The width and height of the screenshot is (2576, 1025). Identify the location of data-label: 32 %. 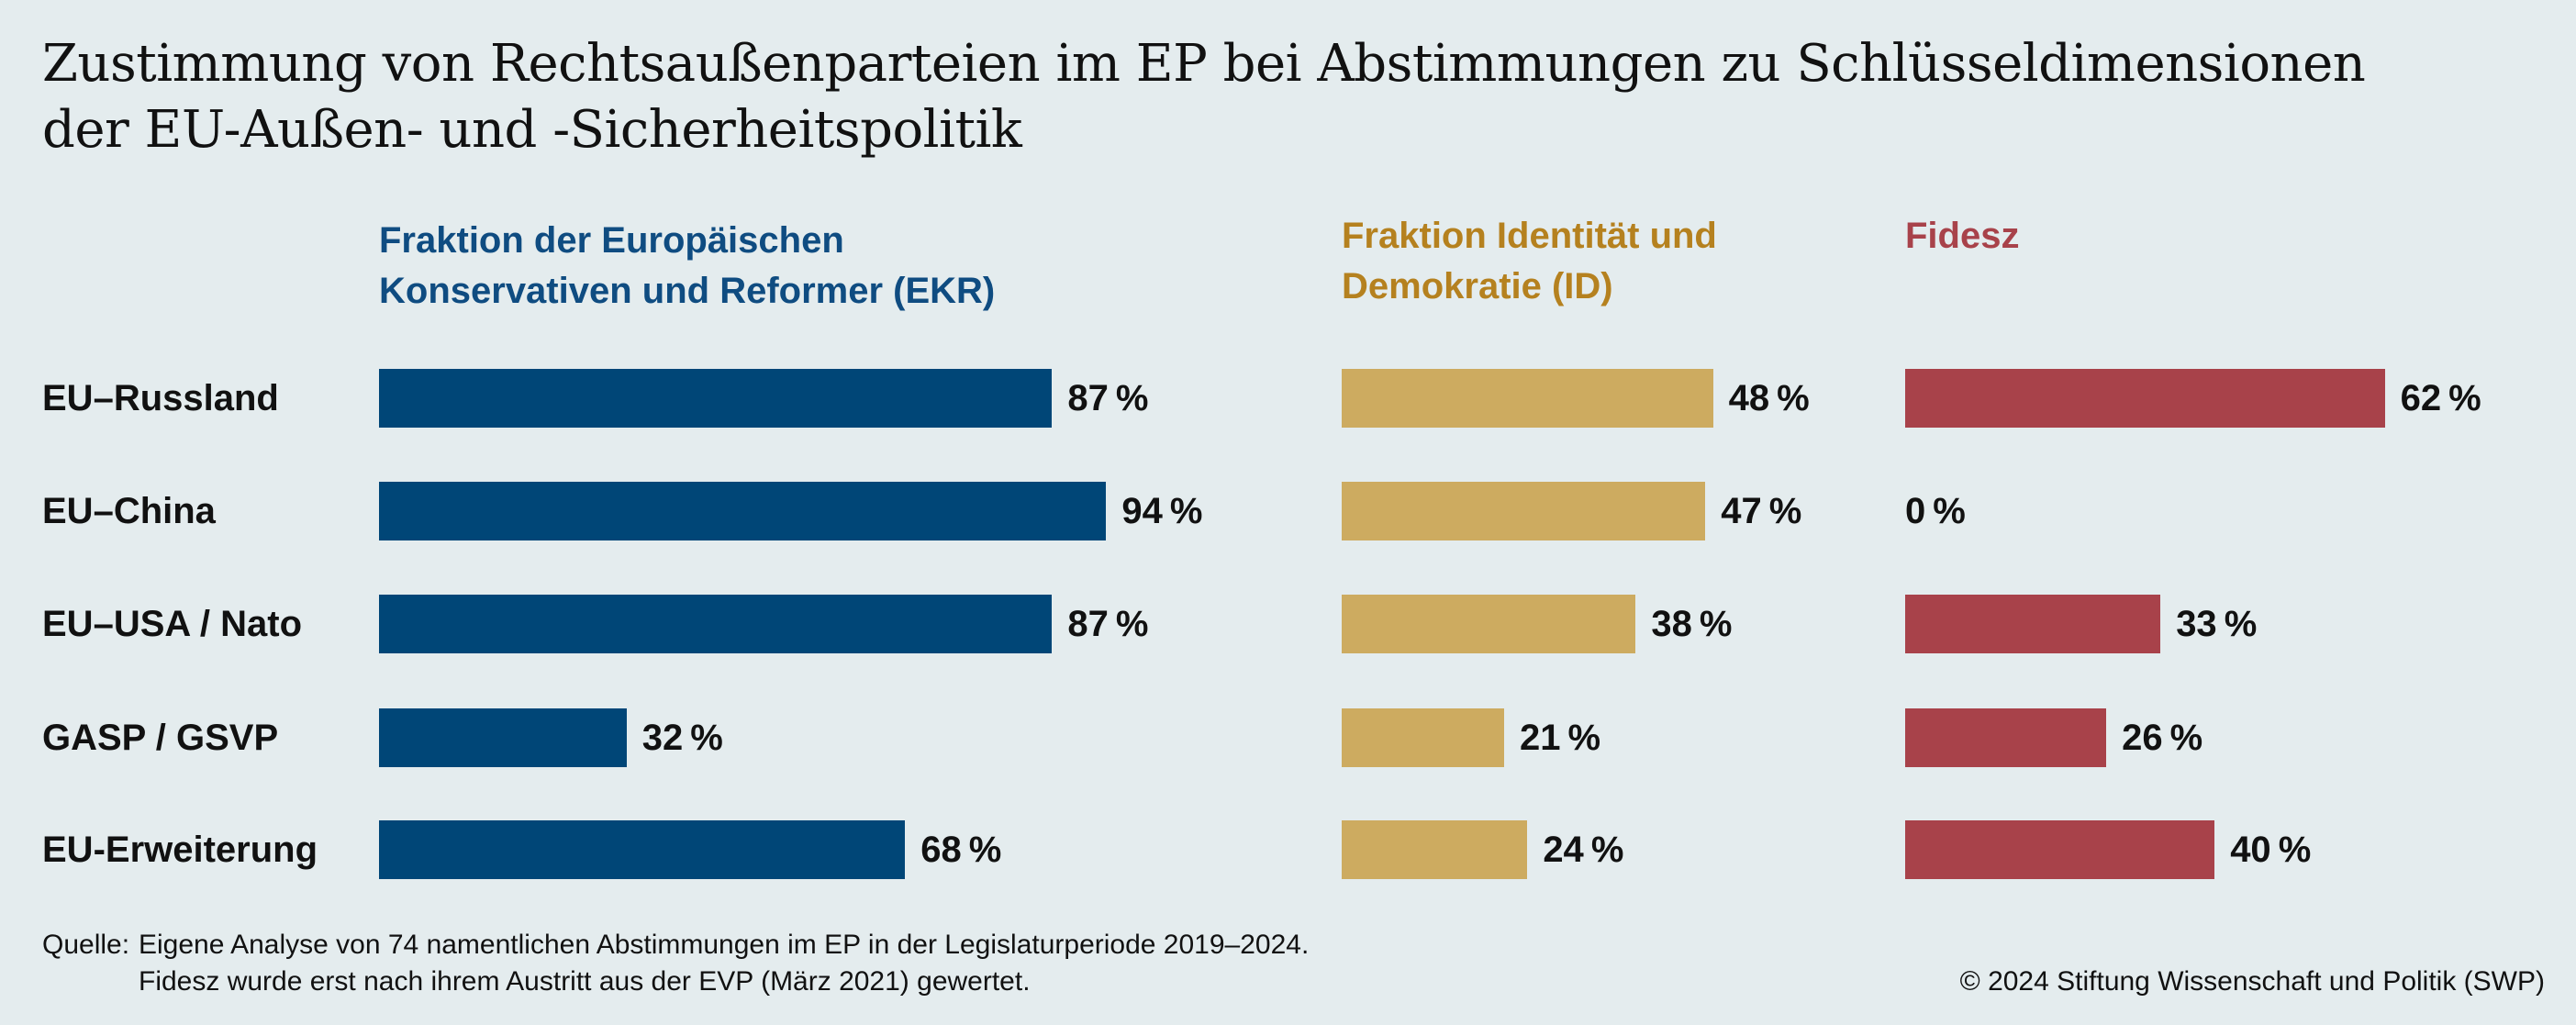
(682, 738).